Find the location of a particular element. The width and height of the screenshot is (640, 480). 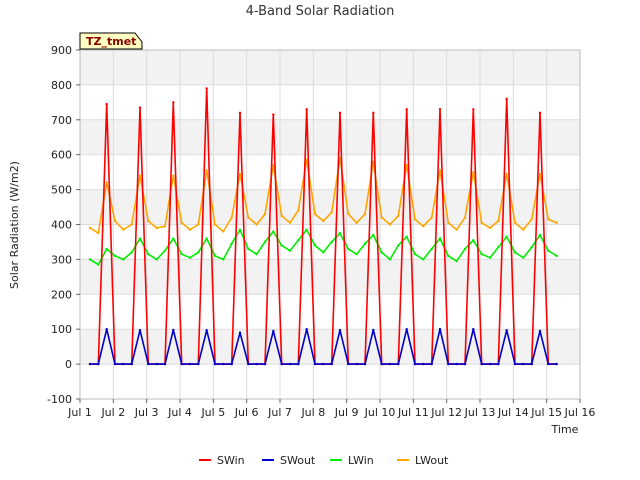

x-tick-label: Jul 7 is located at coordinates (279, 412).